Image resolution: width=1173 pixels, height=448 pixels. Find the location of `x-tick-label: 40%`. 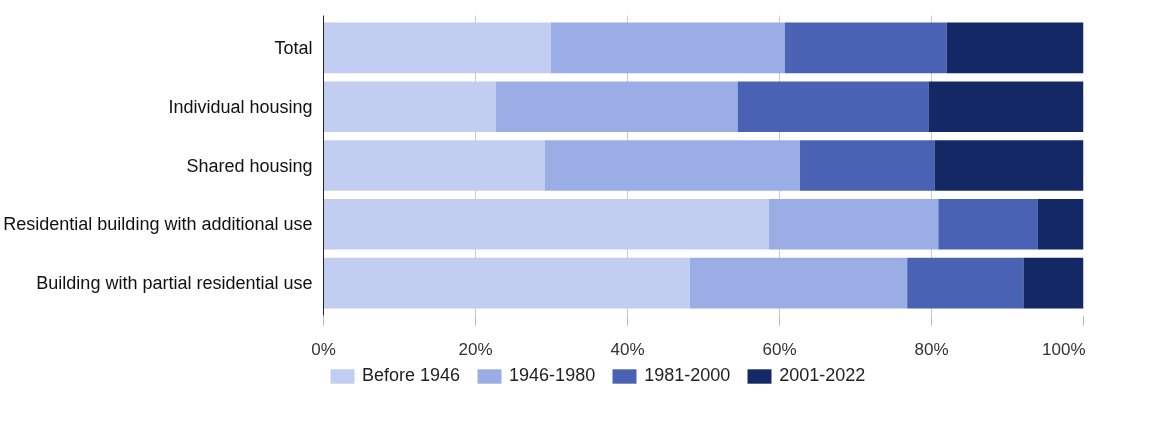

x-tick-label: 40% is located at coordinates (627, 349).